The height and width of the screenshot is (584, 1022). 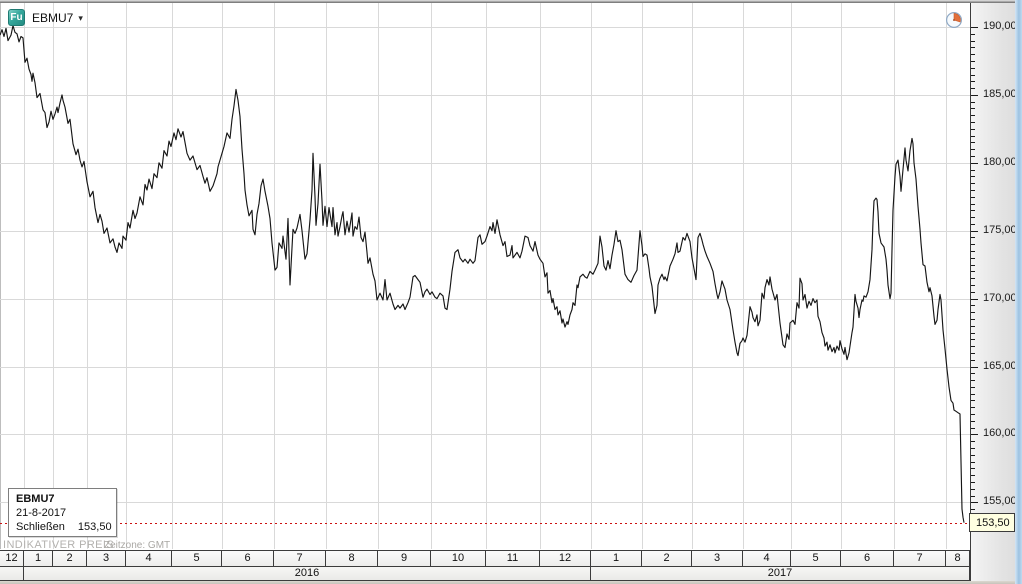 What do you see at coordinates (1000, 365) in the screenshot?
I see `price-axis-label: 165,00` at bounding box center [1000, 365].